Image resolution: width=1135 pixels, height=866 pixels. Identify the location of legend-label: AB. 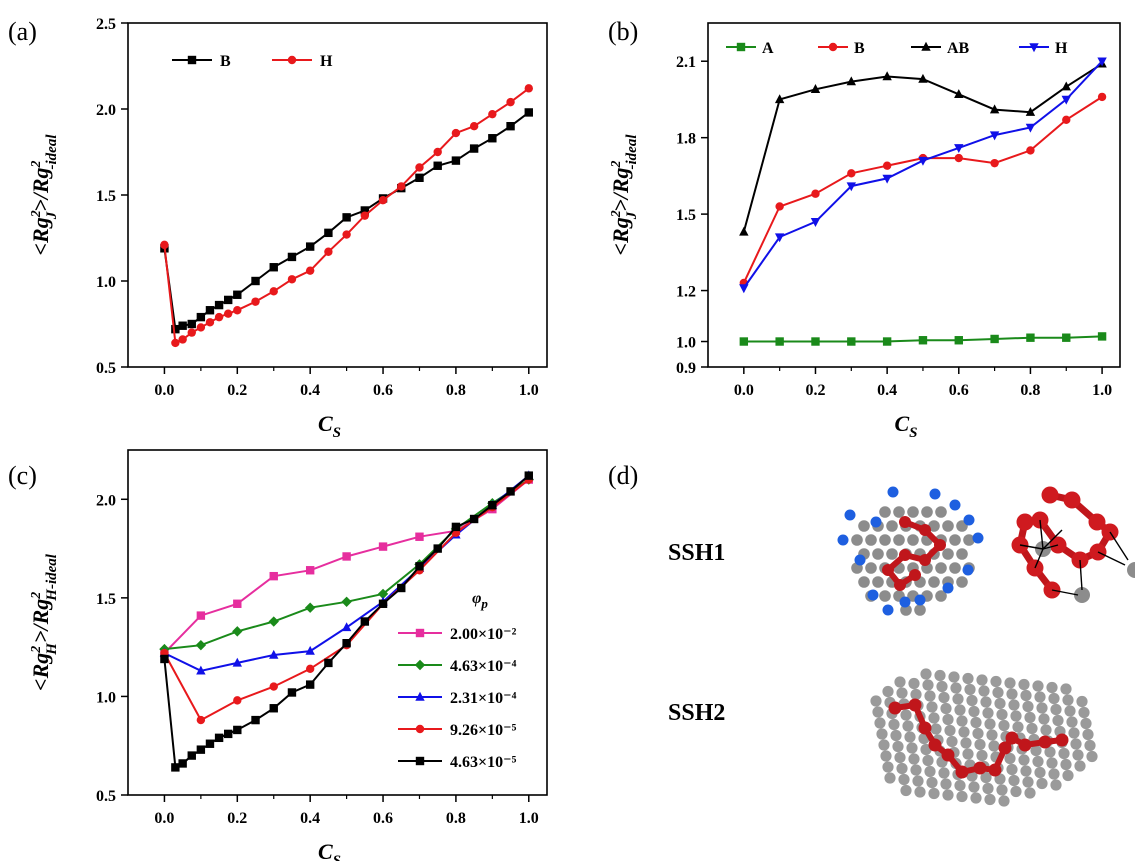
(958, 48).